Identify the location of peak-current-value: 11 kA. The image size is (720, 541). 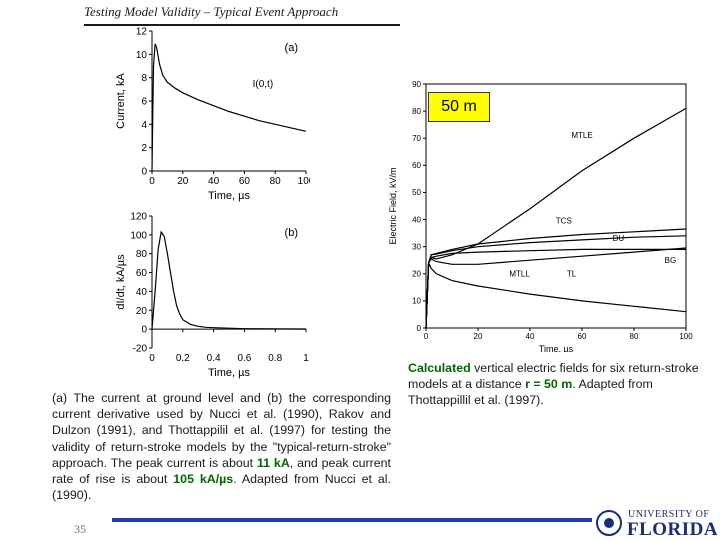
(273, 462).